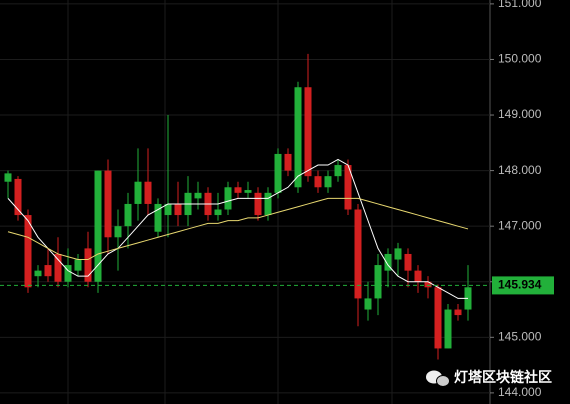  Describe the element at coordinates (520, 336) in the screenshot. I see `y-tick-label: 145.000` at that location.